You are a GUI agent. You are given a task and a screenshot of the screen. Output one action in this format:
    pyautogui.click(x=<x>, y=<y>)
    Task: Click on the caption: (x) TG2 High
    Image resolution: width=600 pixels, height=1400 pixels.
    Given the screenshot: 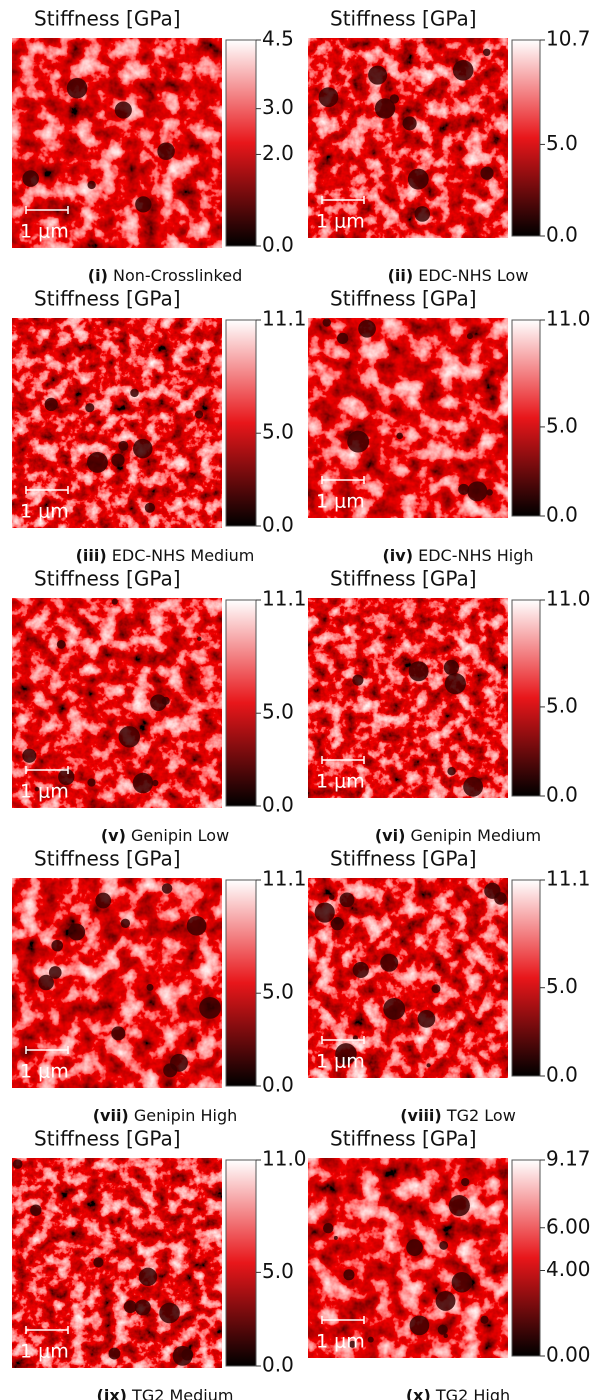 What is the action you would take?
    pyautogui.click(x=458, y=1393)
    